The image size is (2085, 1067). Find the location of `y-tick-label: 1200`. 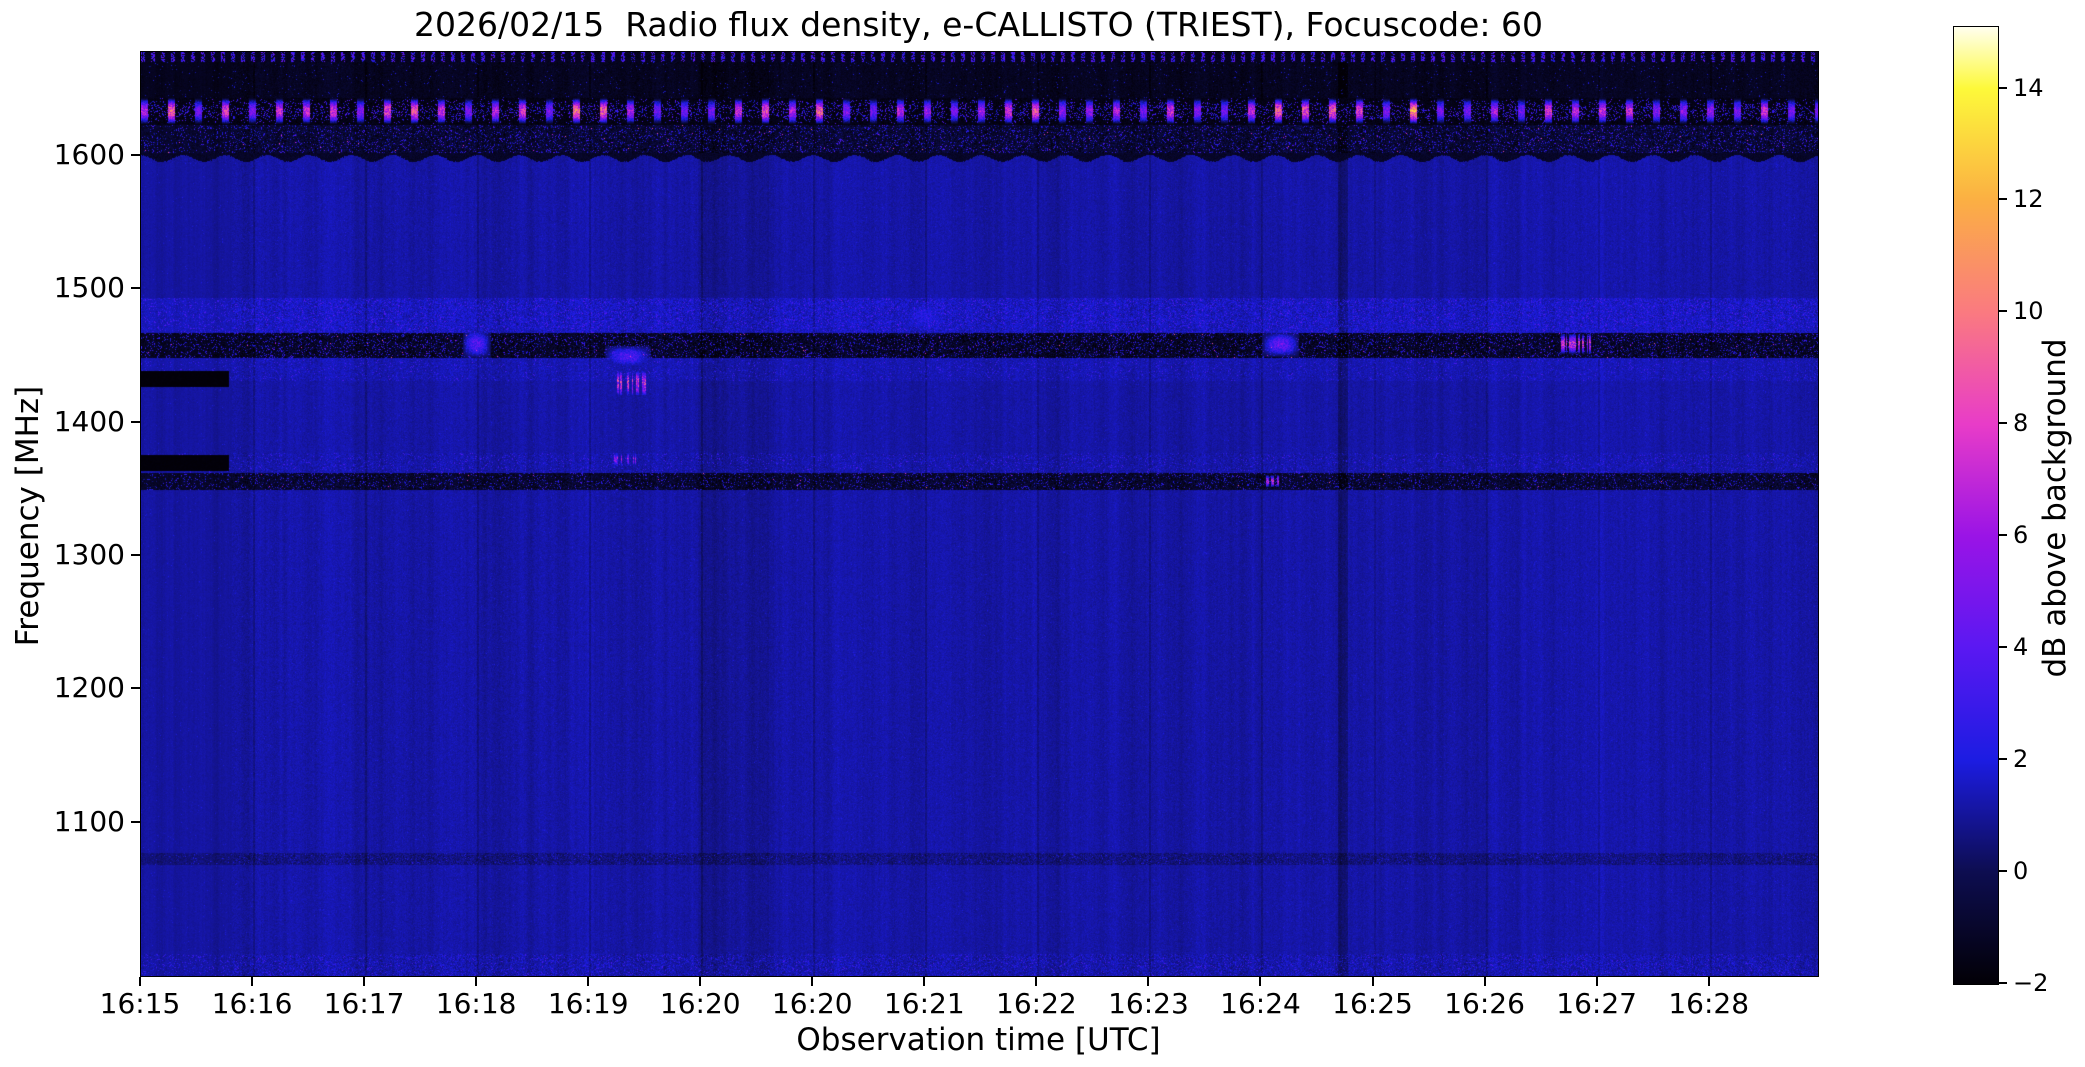

y-tick-label: 1200 is located at coordinates (89, 688).